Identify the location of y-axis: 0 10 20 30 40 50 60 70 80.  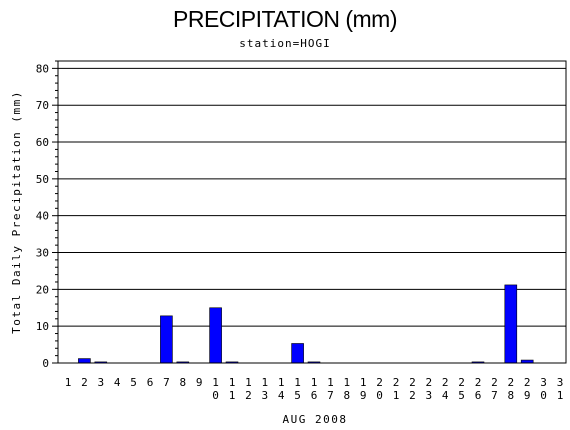
(47, 215).